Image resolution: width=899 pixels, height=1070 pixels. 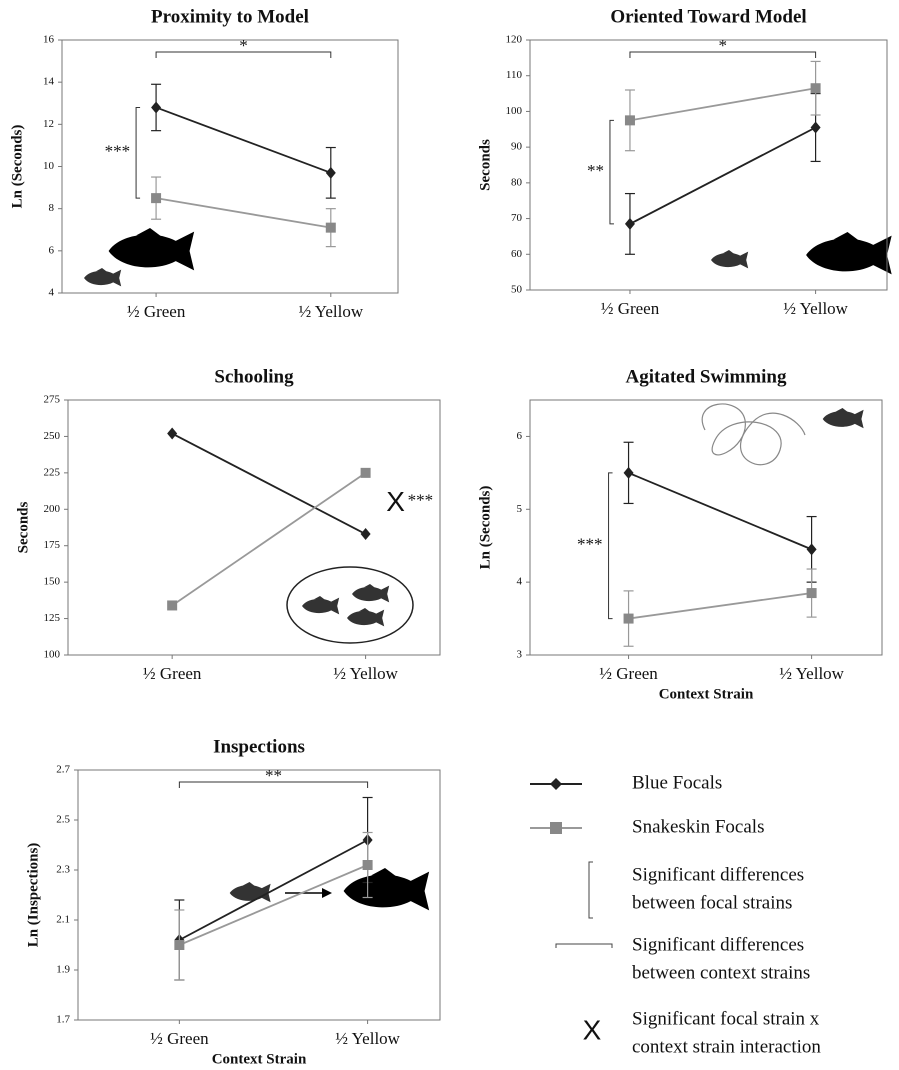 What do you see at coordinates (63, 870) in the screenshot?
I see `y-tick-label: 2.3` at bounding box center [63, 870].